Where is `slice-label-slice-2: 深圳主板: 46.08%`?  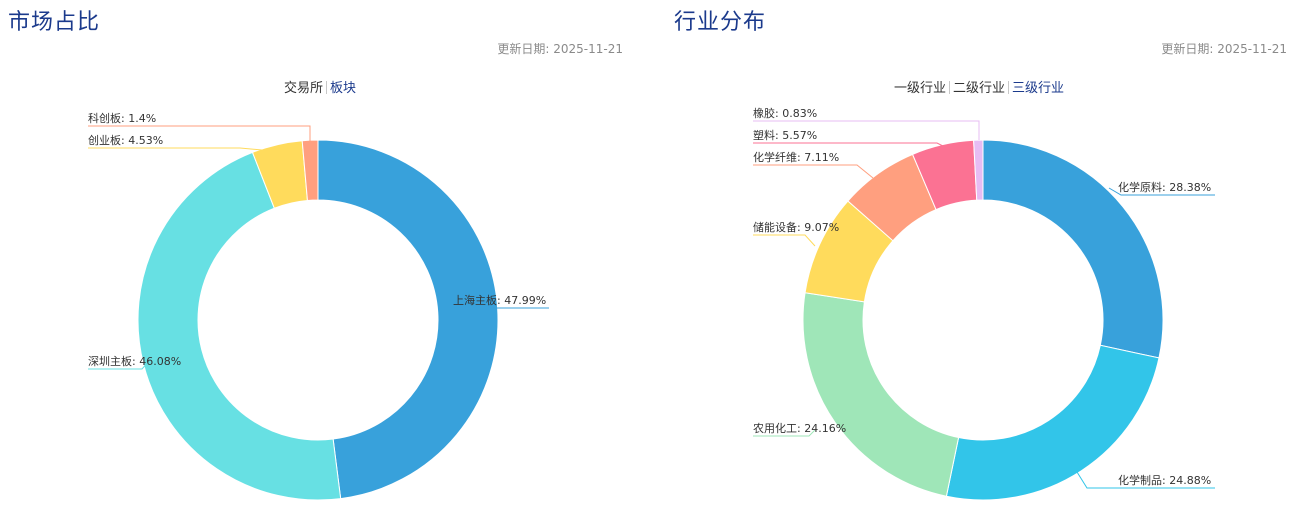 slice-label-slice-2: 深圳主板: 46.08% is located at coordinates (134, 361).